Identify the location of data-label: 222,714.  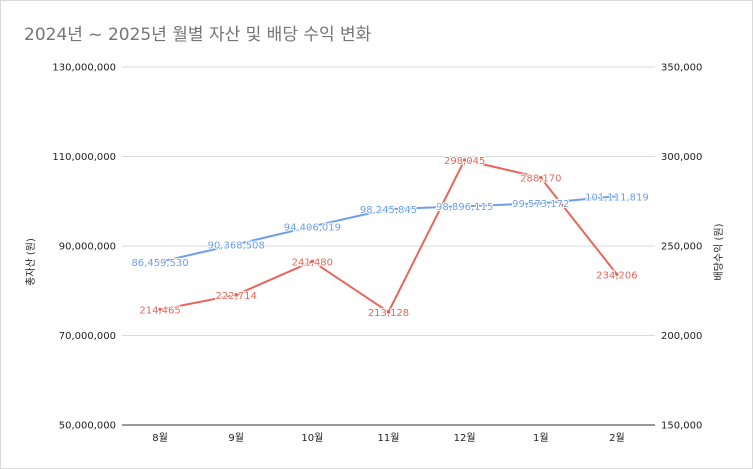
(236, 296).